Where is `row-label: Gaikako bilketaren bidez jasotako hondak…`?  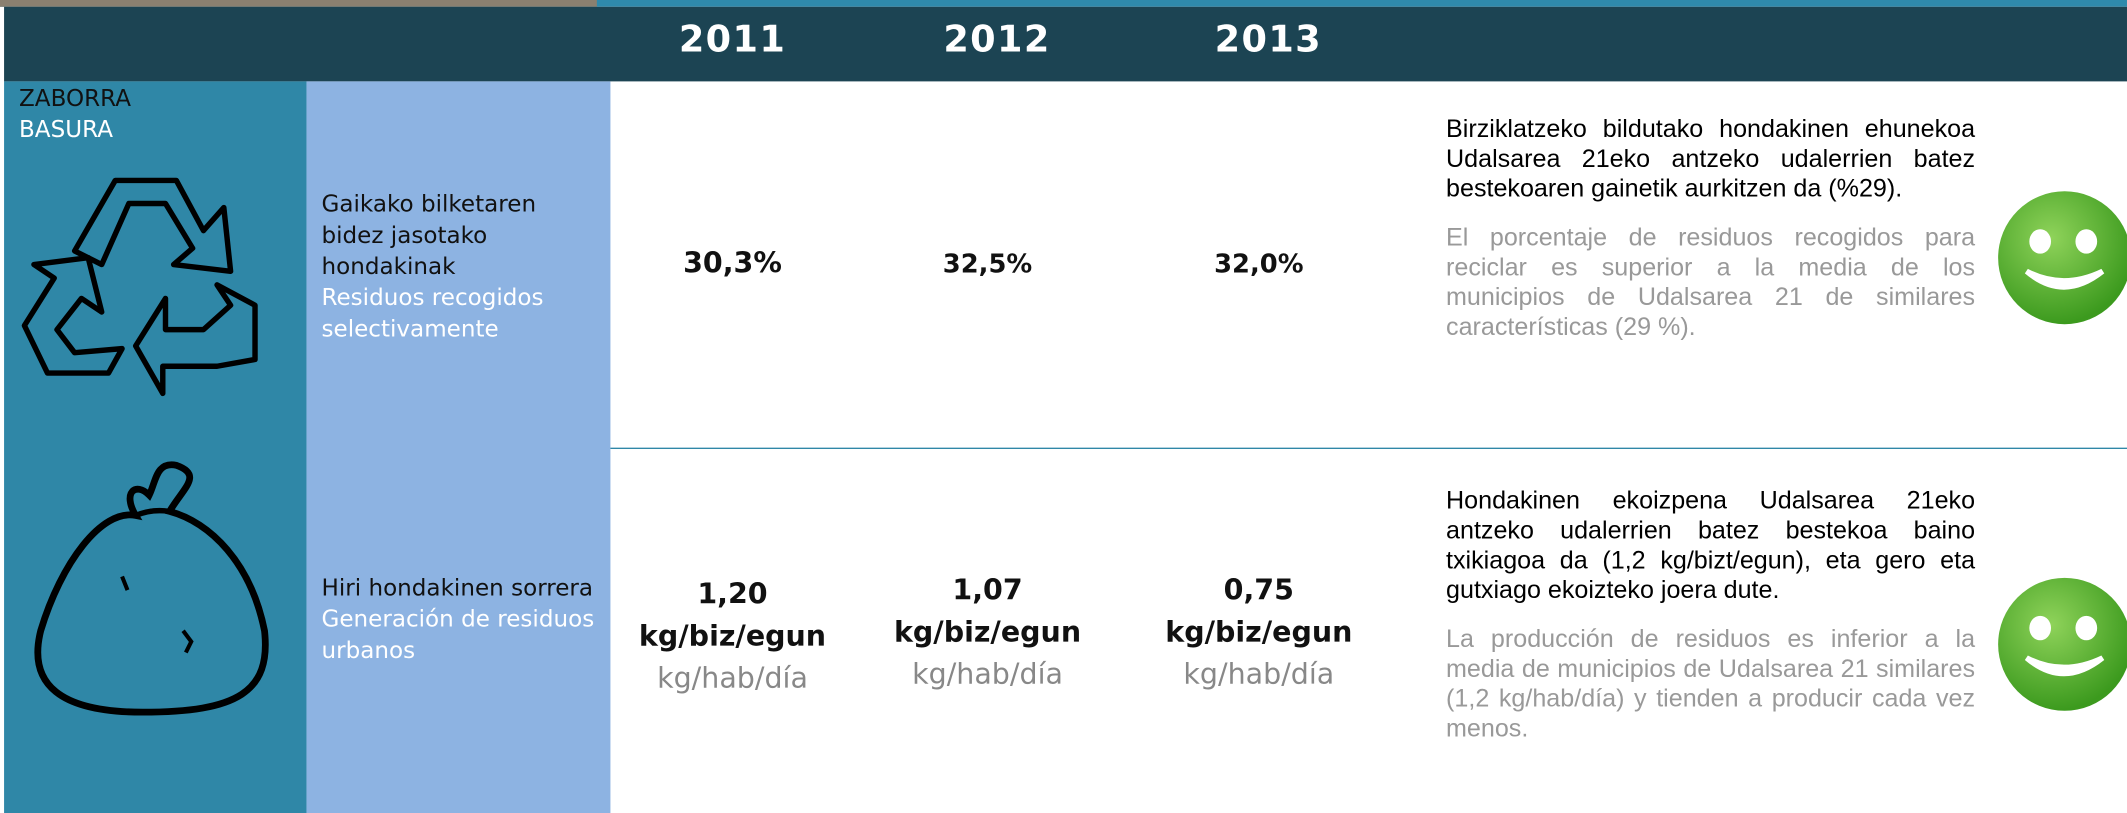 row-label: Gaikako bilketaren bidez jasotako hondak… is located at coordinates (460, 268).